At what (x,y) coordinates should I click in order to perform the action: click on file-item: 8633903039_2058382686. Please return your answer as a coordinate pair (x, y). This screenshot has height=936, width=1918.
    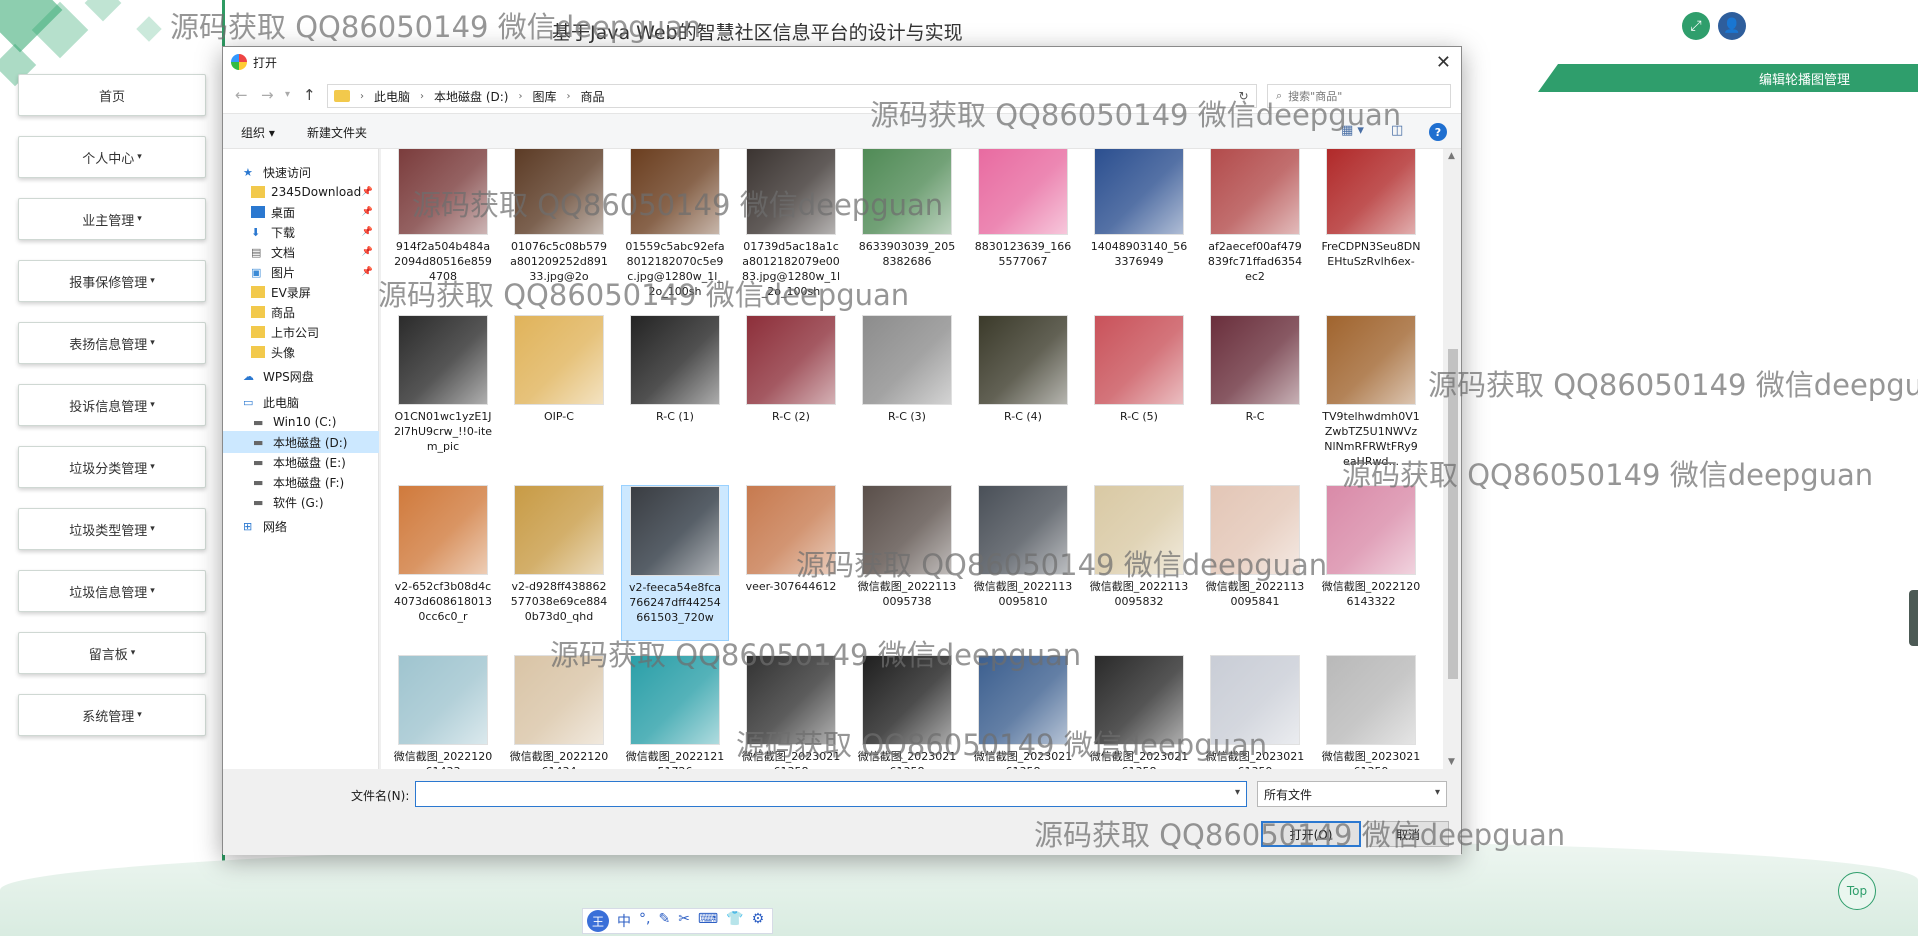
    Looking at the image, I should click on (907, 224).